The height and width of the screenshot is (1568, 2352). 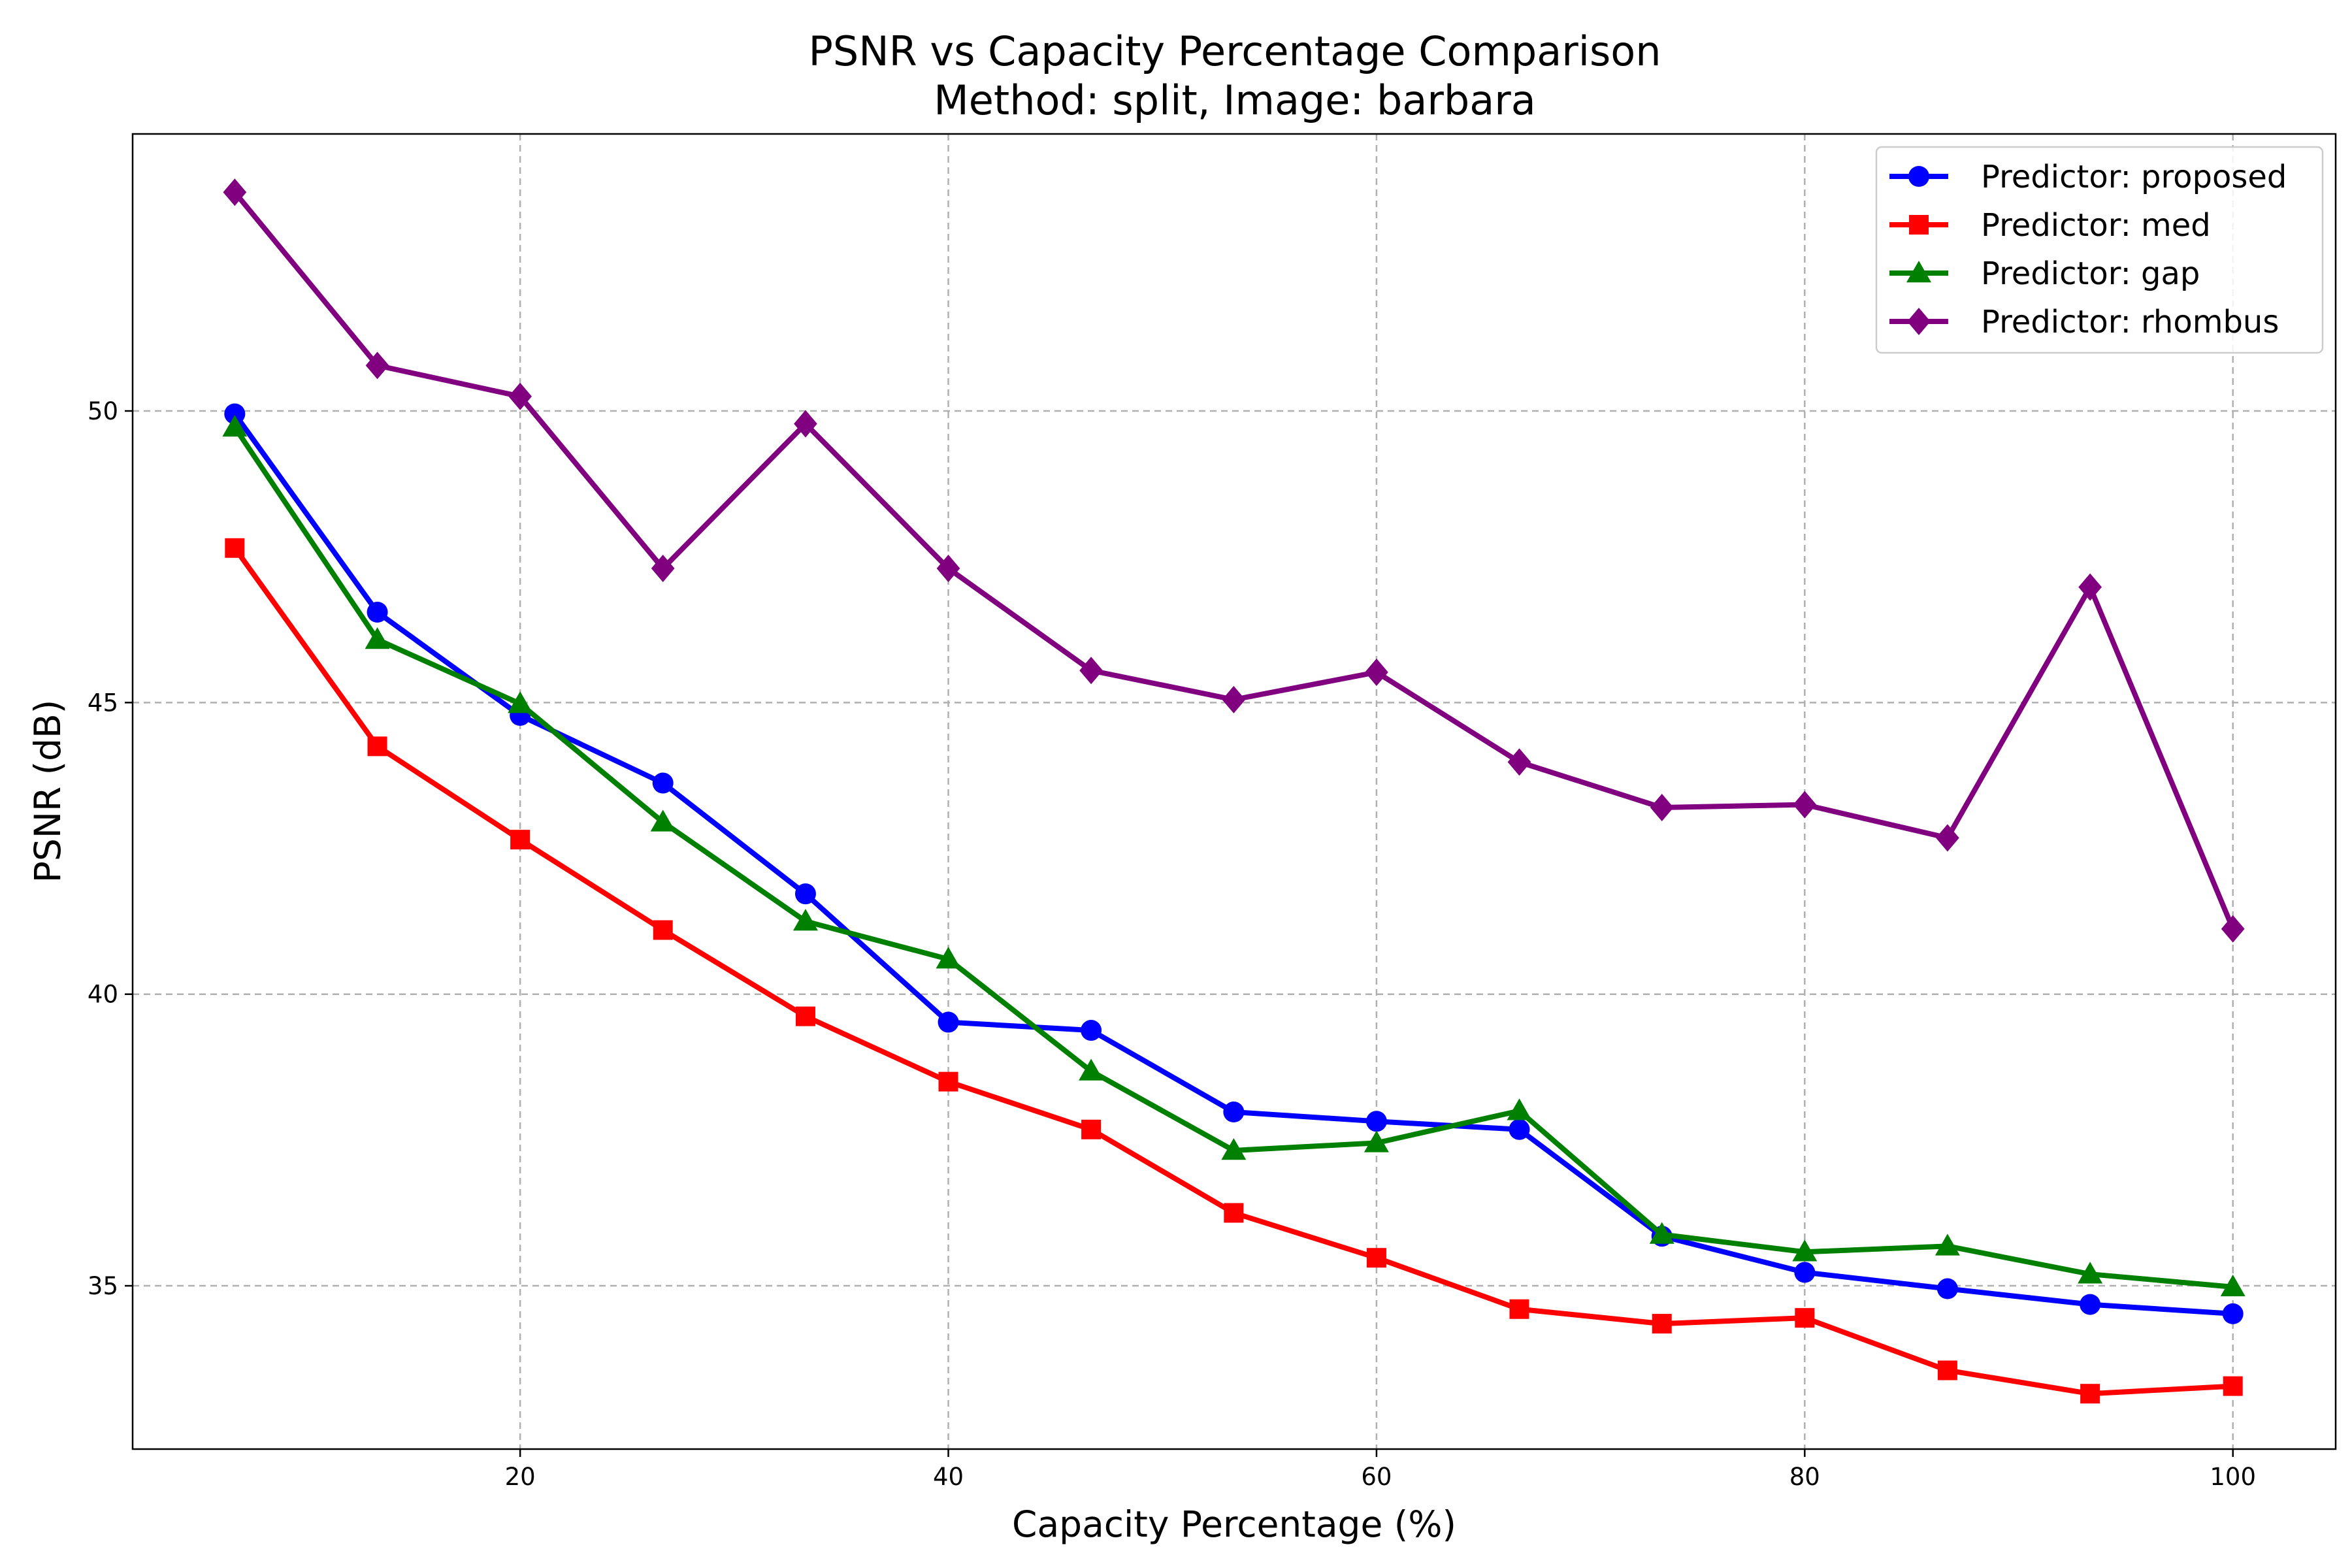 I want to click on x-tick-label: 80, so click(x=1804, y=1477).